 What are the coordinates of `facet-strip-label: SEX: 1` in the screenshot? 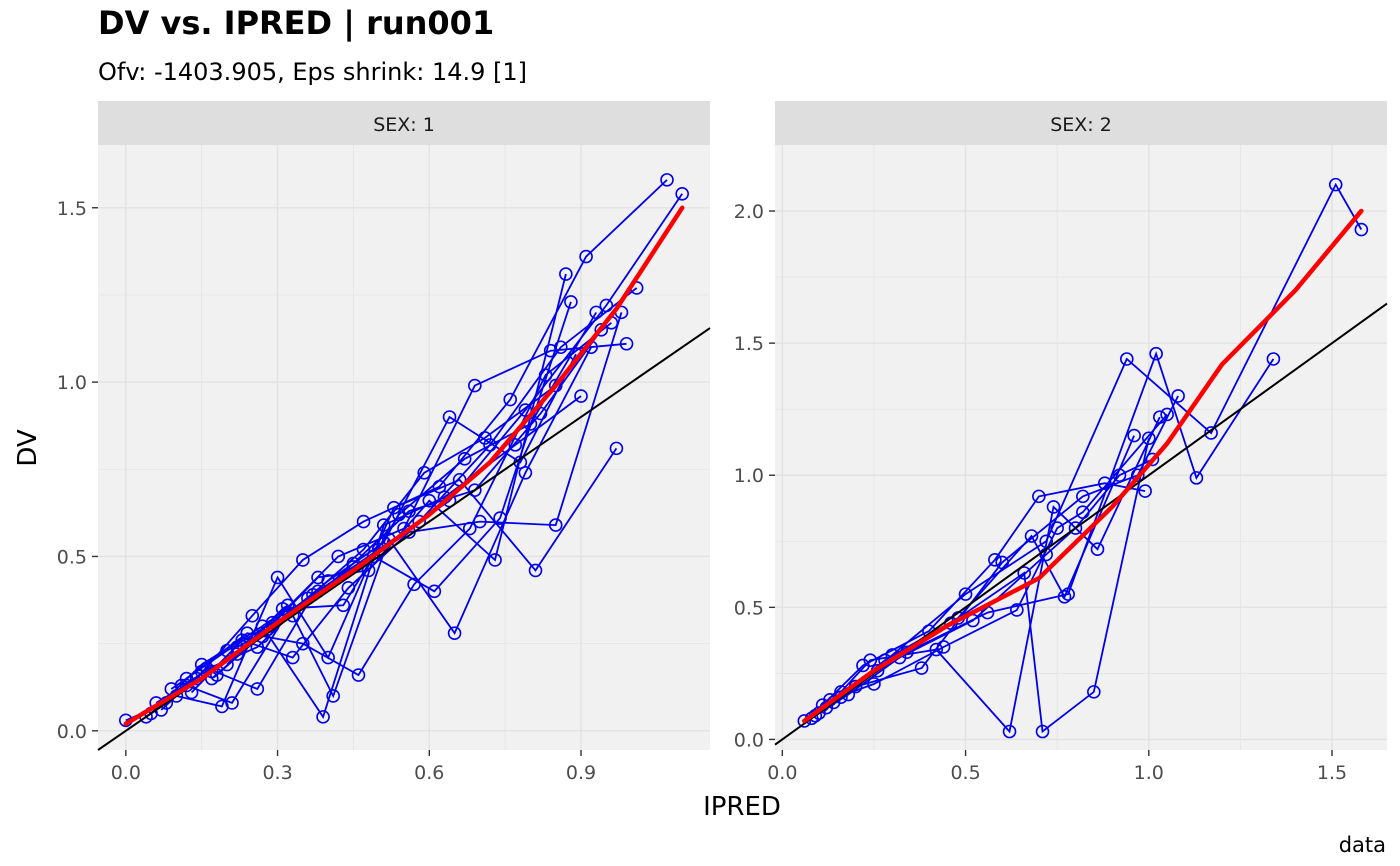 It's located at (404, 125).